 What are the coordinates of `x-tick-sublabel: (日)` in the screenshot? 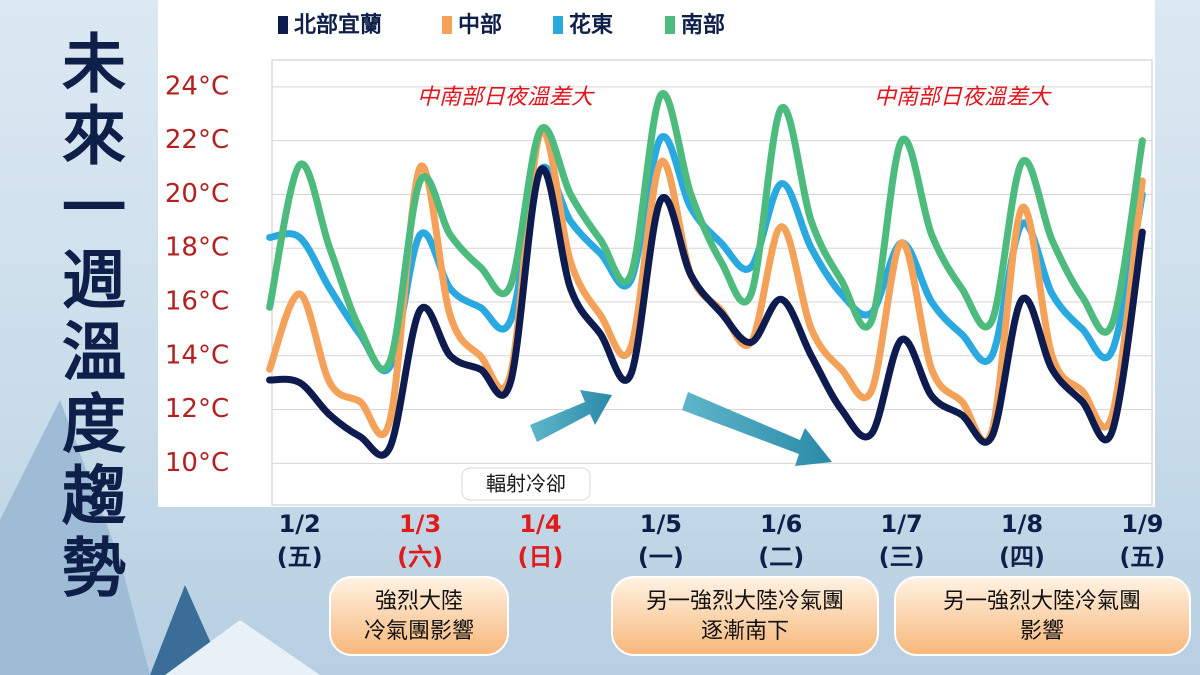 It's located at (540, 557).